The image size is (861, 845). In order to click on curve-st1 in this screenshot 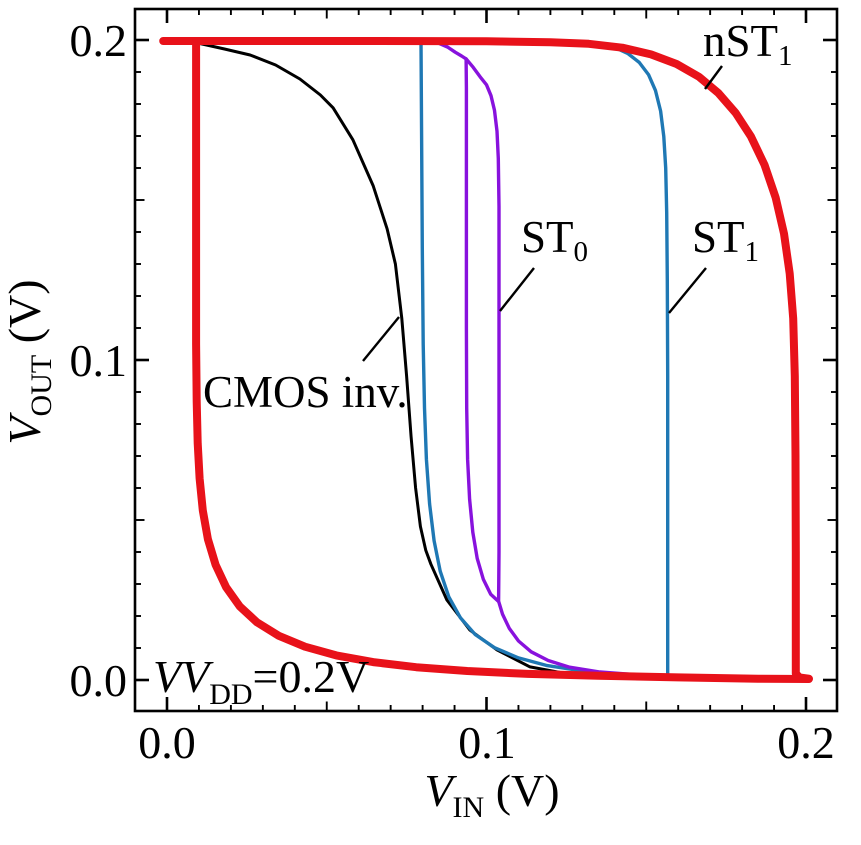, I will do `click(622, 359)`.